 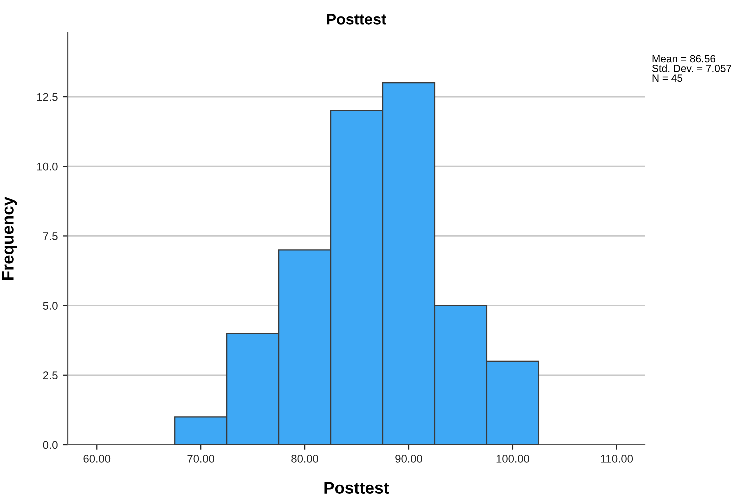 What do you see at coordinates (48, 166) in the screenshot?
I see `y-tick-label: 10.0` at bounding box center [48, 166].